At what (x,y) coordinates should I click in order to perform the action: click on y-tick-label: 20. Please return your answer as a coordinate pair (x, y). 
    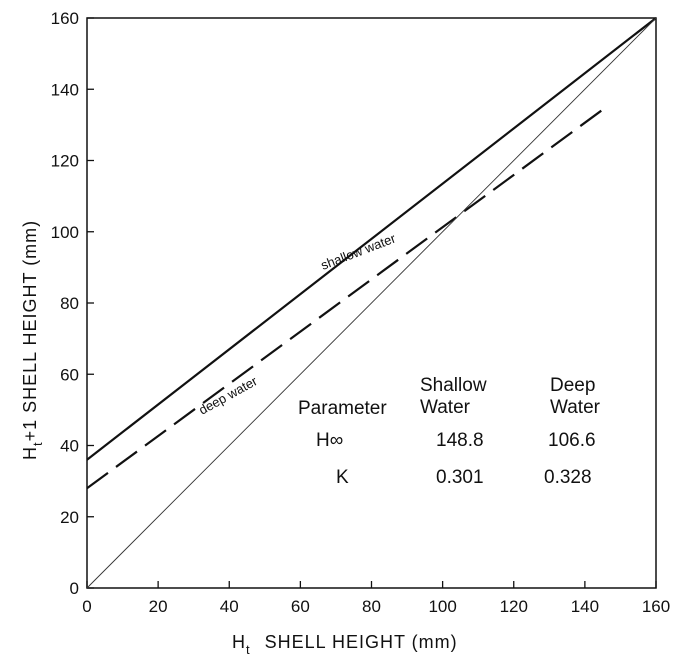
    Looking at the image, I should click on (69, 517).